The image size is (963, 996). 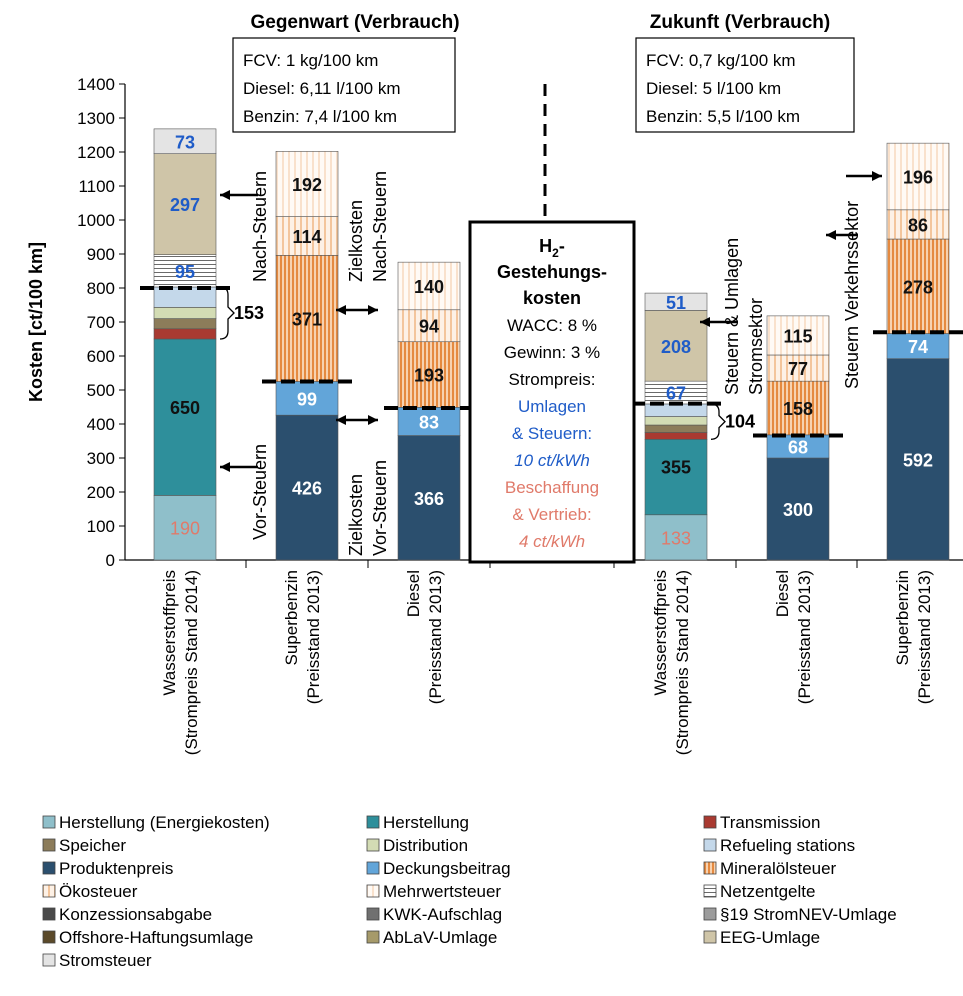 What do you see at coordinates (101, 458) in the screenshot?
I see `y-tick-label: 300` at bounding box center [101, 458].